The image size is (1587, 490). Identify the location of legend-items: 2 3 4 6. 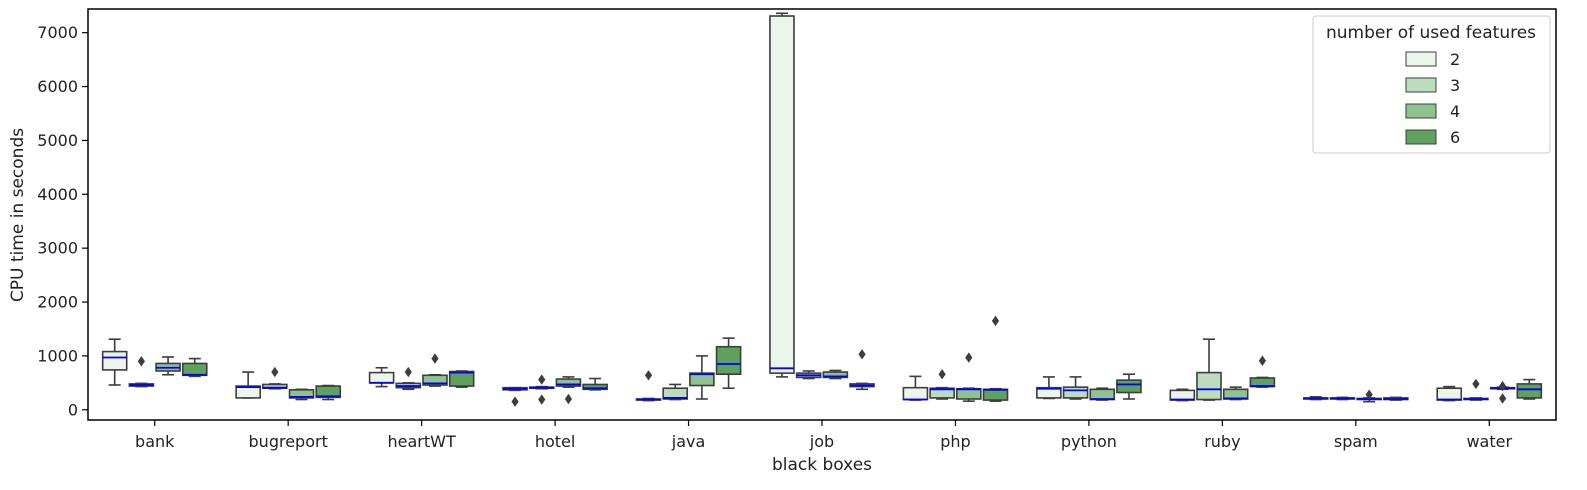
(1432, 98).